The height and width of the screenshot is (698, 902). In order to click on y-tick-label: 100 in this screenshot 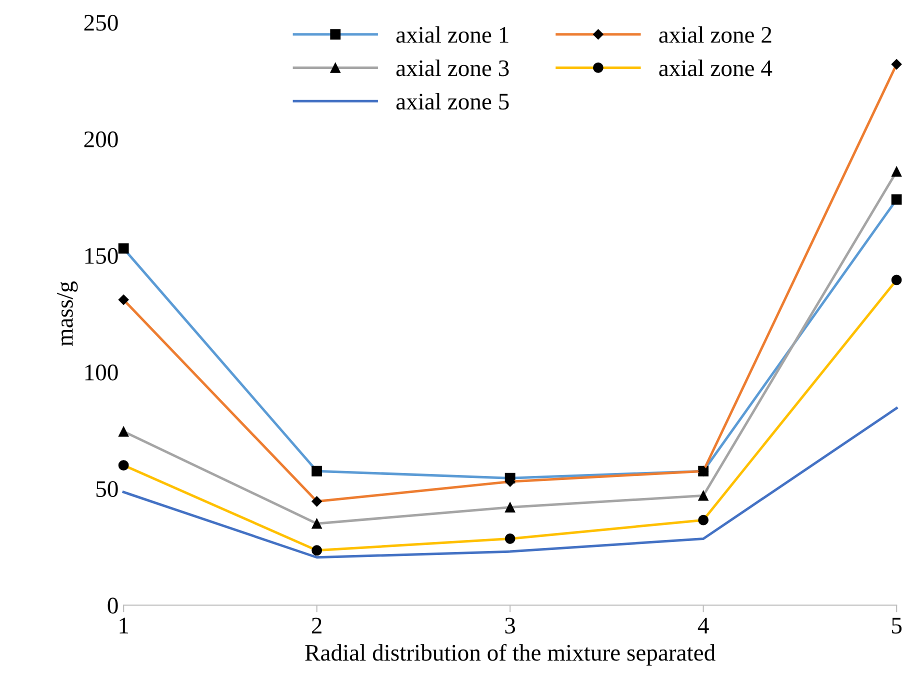, I will do `click(101, 372)`.